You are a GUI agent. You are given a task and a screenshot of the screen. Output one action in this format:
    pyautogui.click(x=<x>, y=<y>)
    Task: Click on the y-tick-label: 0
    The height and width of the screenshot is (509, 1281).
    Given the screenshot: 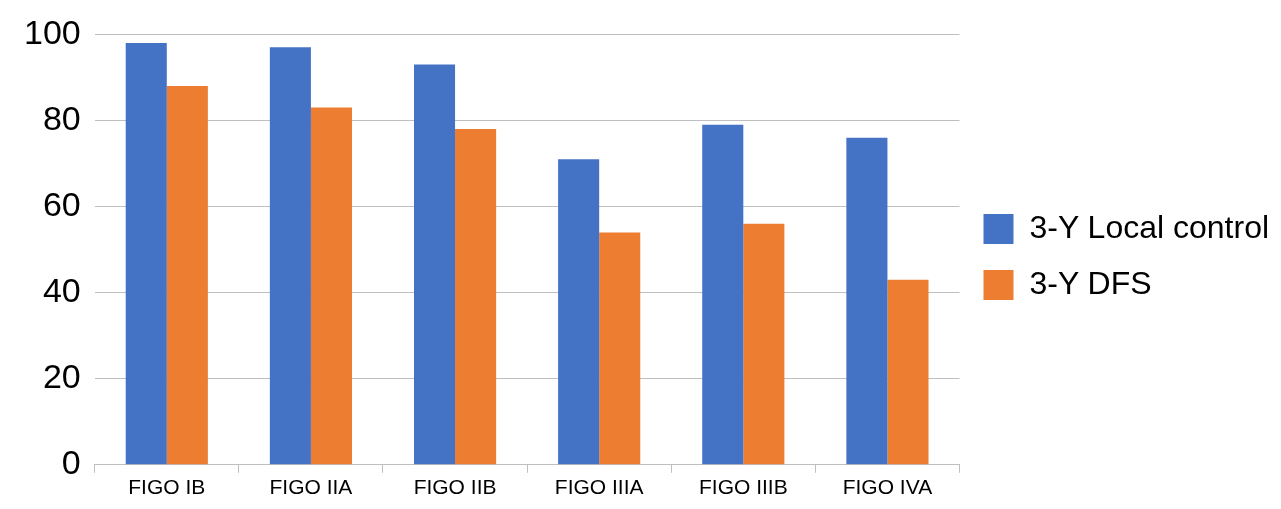 What is the action you would take?
    pyautogui.click(x=71, y=462)
    